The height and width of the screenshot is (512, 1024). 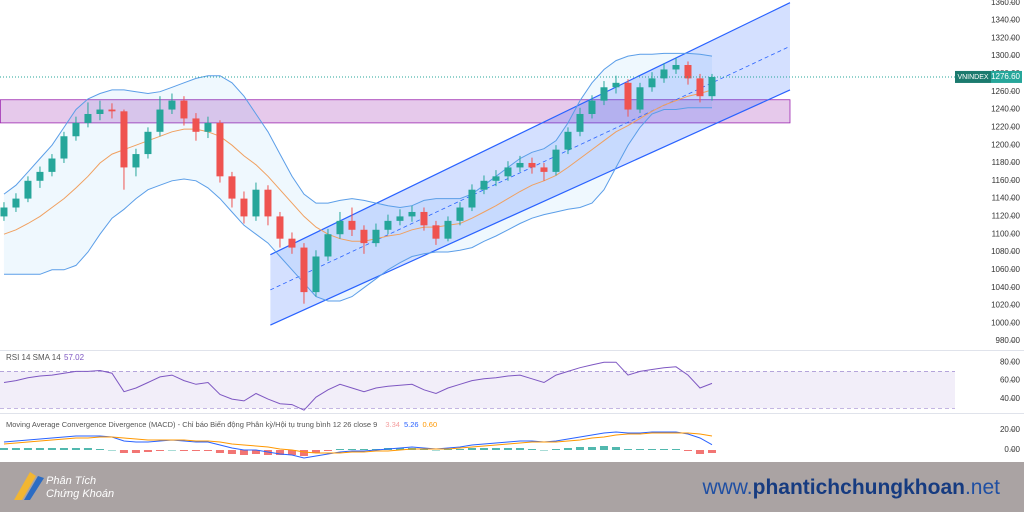 I want to click on last-label-box, so click(x=973, y=76).